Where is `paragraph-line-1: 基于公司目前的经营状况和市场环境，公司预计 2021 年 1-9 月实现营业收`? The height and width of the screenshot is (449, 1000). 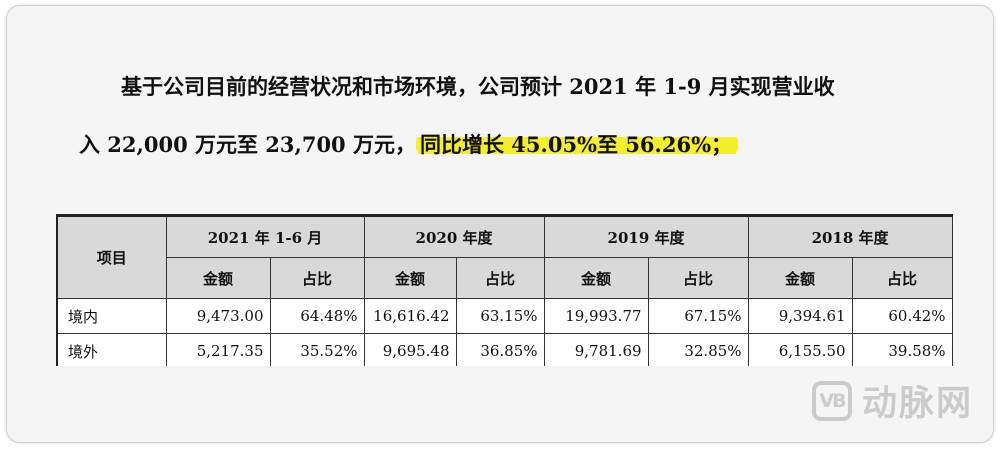
paragraph-line-1: 基于公司目前的经营状况和市场环境，公司预计 2021 年 1-9 月实现营业收 is located at coordinates (478, 86).